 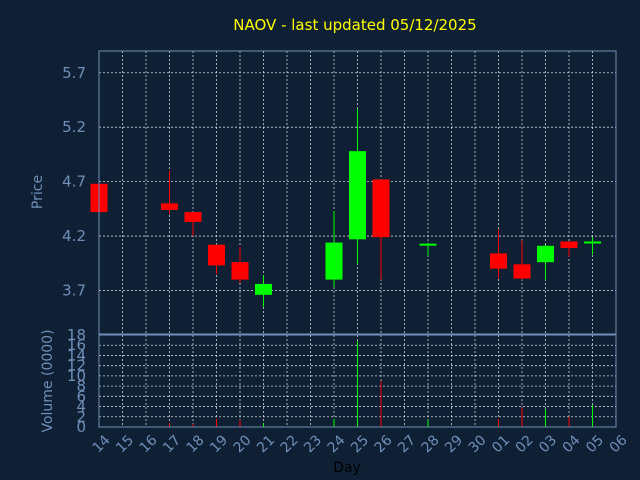 I want to click on volume-tick-label: 12, so click(x=76, y=366).